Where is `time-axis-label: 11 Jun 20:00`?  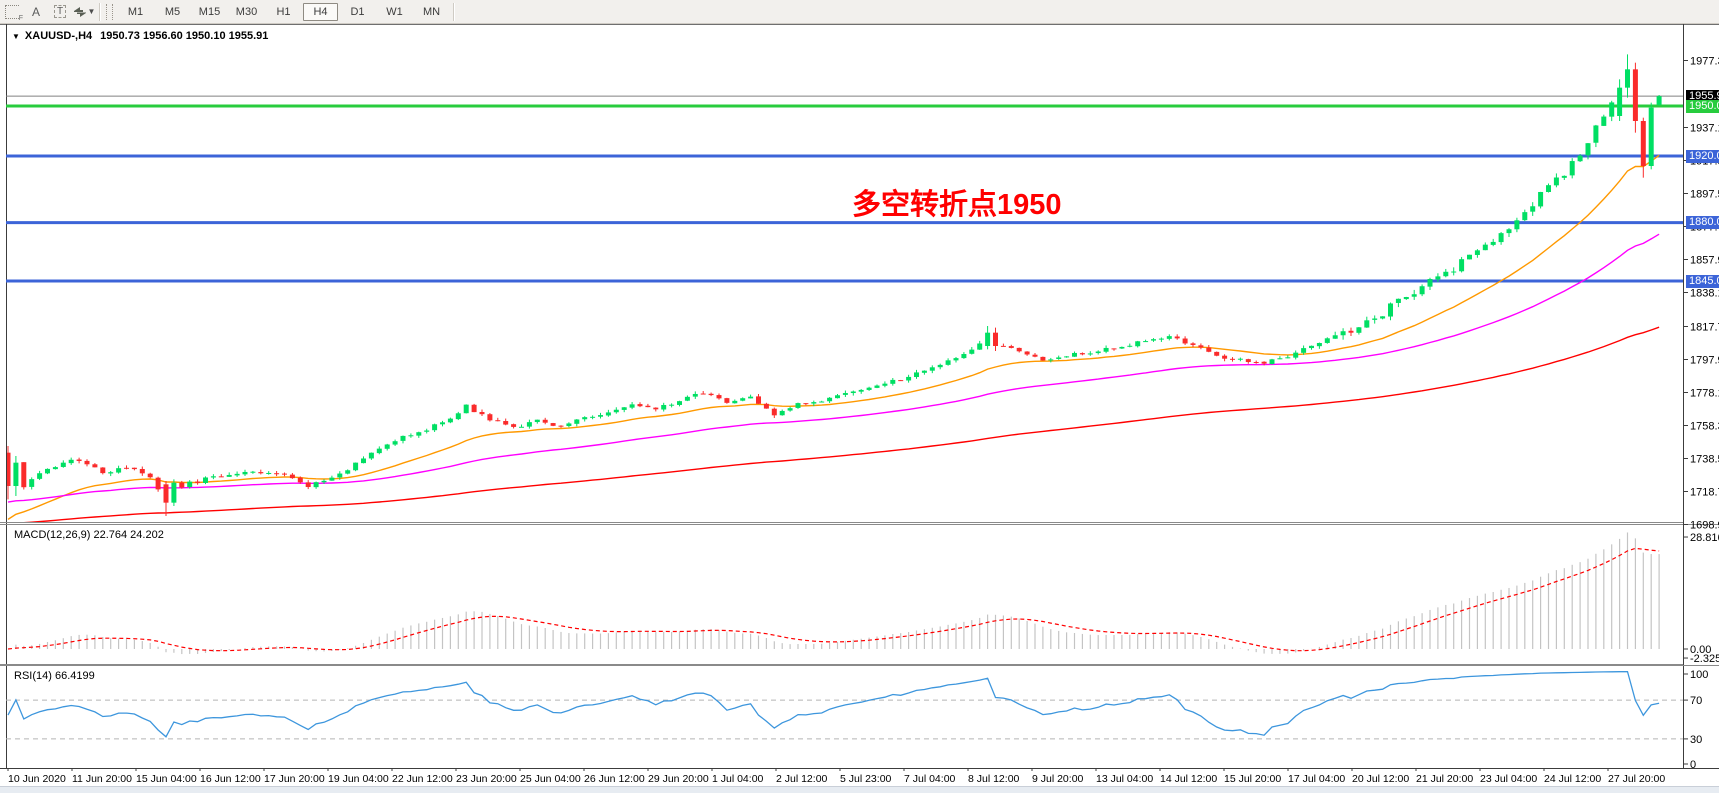
time-axis-label: 11 Jun 20:00 is located at coordinates (102, 779).